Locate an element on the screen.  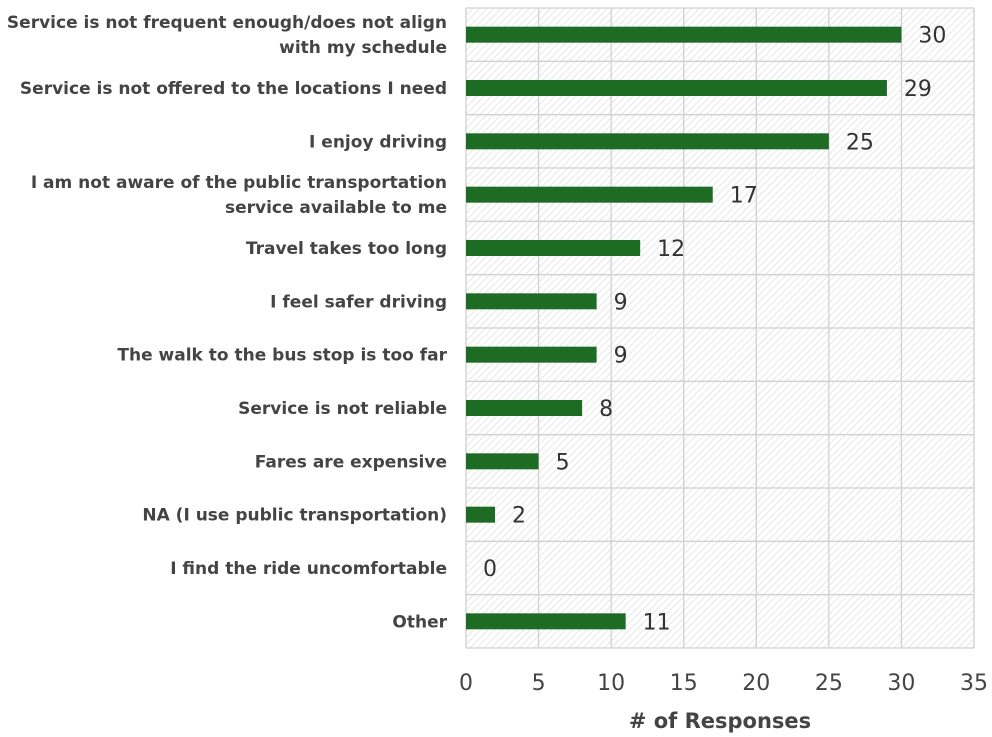
category-label-10-line-0: I find the ride uncomfortable is located at coordinates (308, 569).